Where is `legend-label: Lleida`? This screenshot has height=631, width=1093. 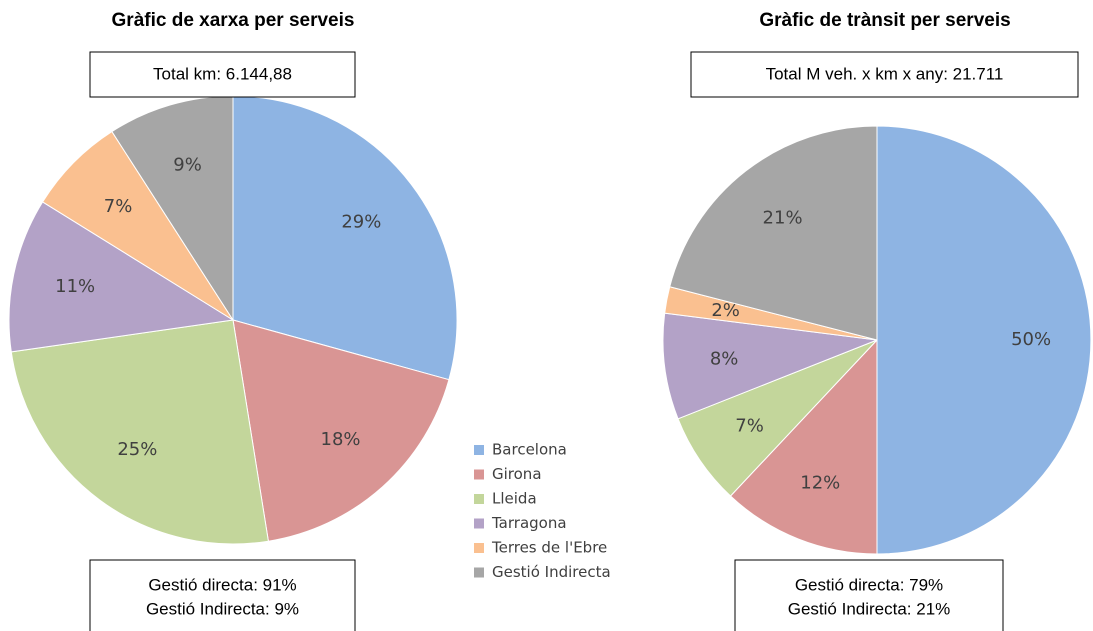 legend-label: Lleida is located at coordinates (514, 499).